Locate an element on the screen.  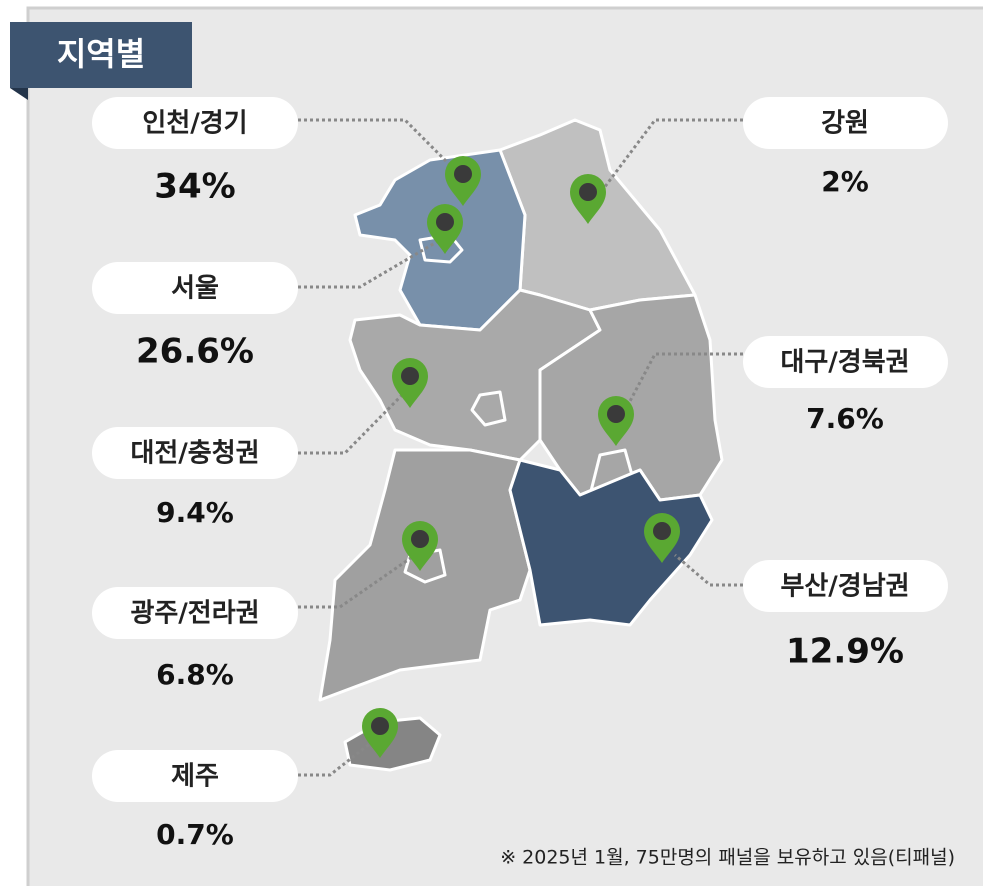
region-value: 0.7% is located at coordinates (195, 834).